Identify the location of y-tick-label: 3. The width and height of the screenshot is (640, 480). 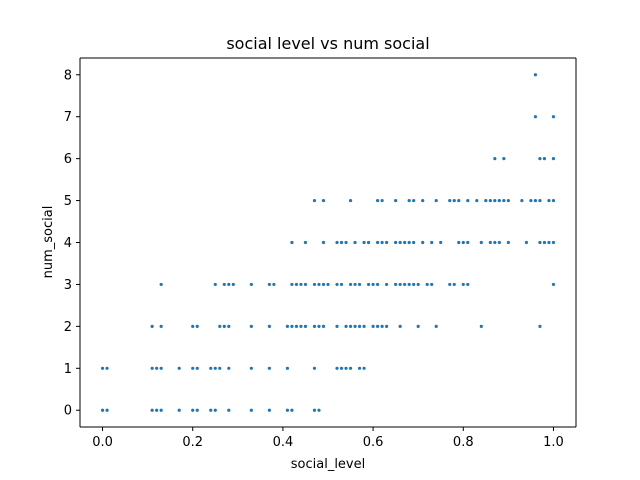
(68, 285).